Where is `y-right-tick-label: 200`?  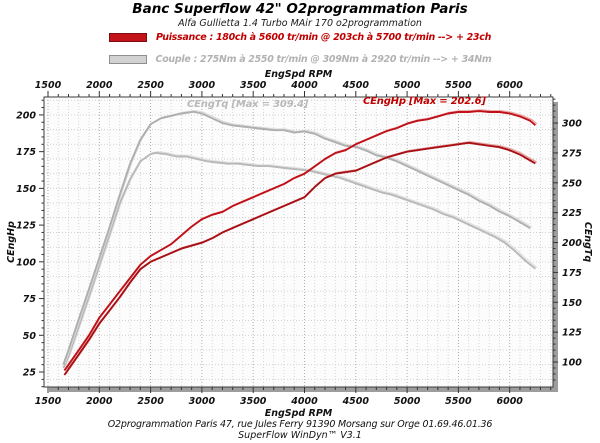
y-right-tick-label: 200 is located at coordinates (572, 243).